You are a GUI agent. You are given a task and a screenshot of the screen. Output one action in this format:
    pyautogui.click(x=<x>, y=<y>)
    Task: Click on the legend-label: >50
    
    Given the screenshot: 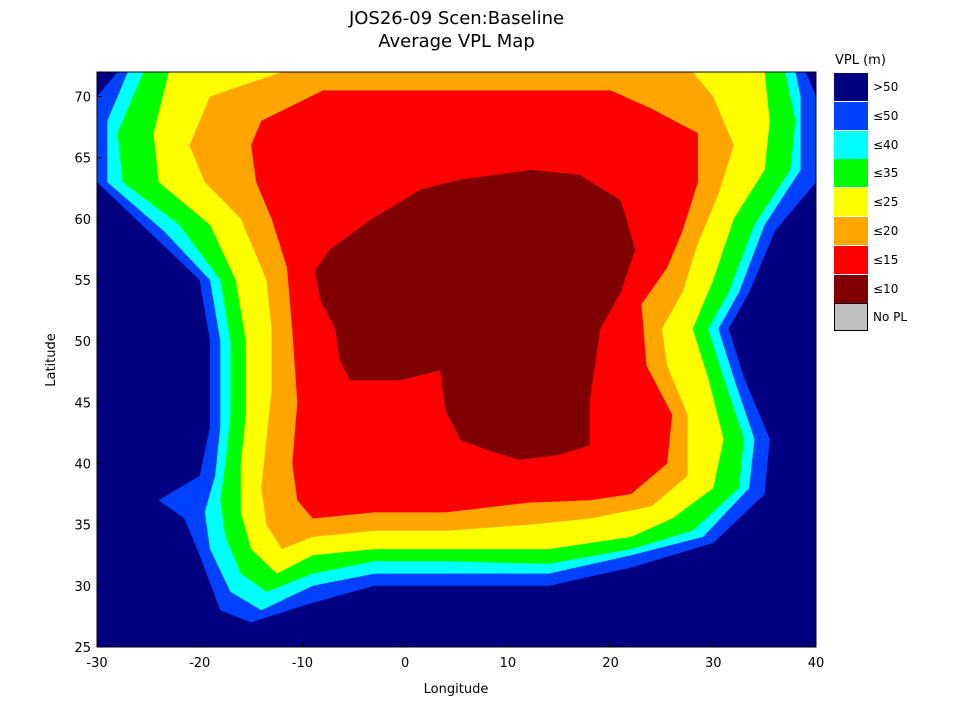 What is the action you would take?
    pyautogui.click(x=886, y=87)
    